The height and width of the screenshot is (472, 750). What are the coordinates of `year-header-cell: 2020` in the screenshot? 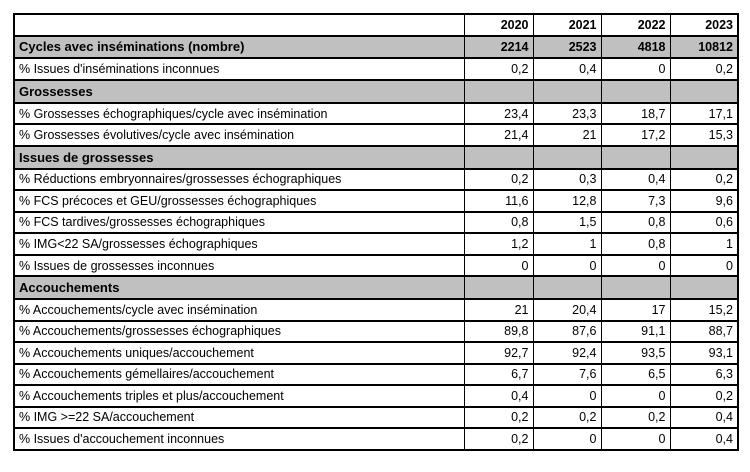 It's located at (498, 25).